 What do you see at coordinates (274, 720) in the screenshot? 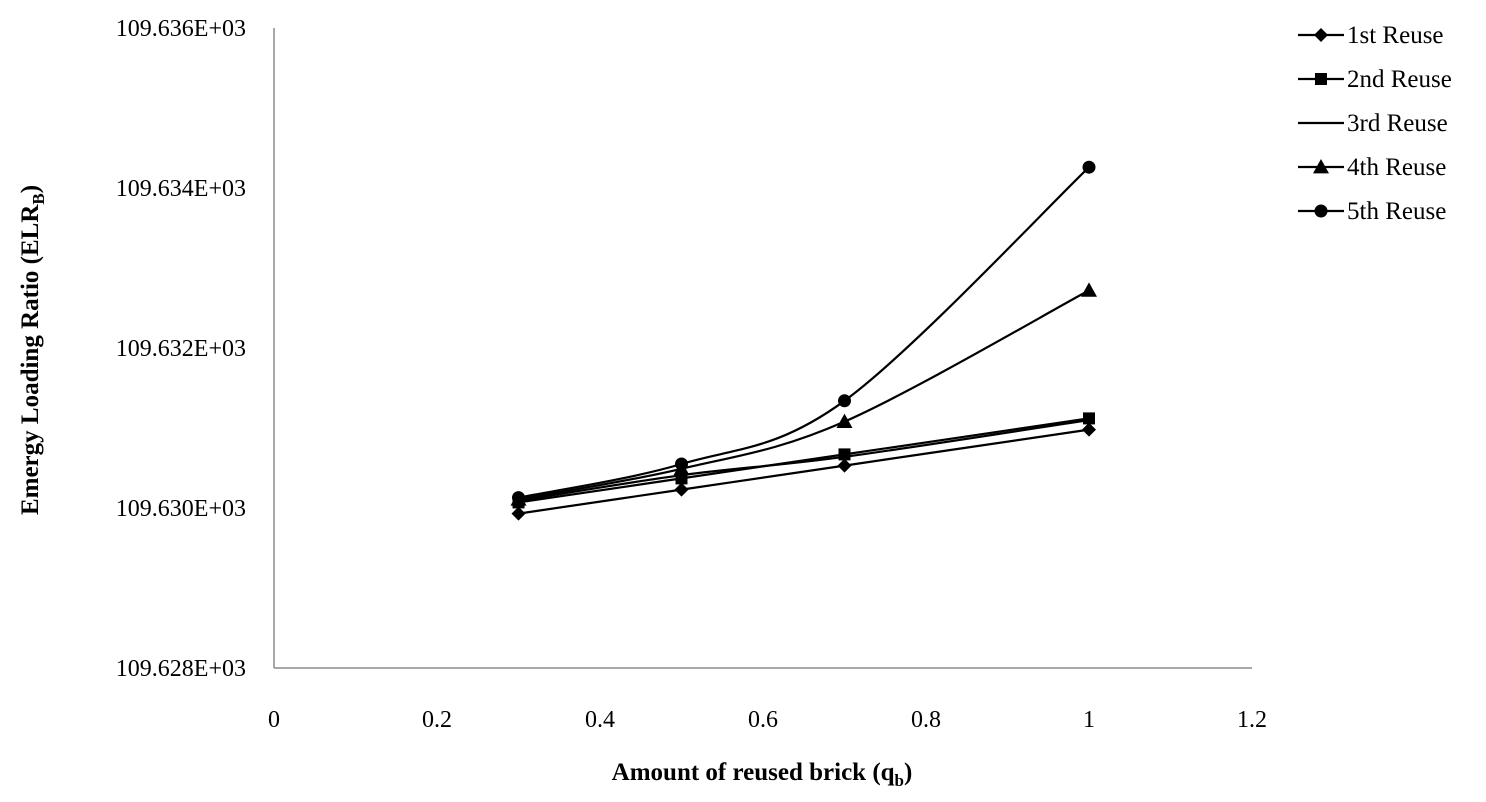
I see `x-tick-label: 0` at bounding box center [274, 720].